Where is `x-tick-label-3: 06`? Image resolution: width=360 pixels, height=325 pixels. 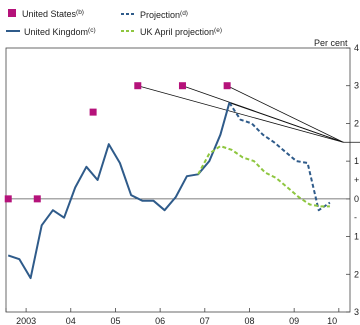
x-tick-label-3: 06 is located at coordinates (160, 320).